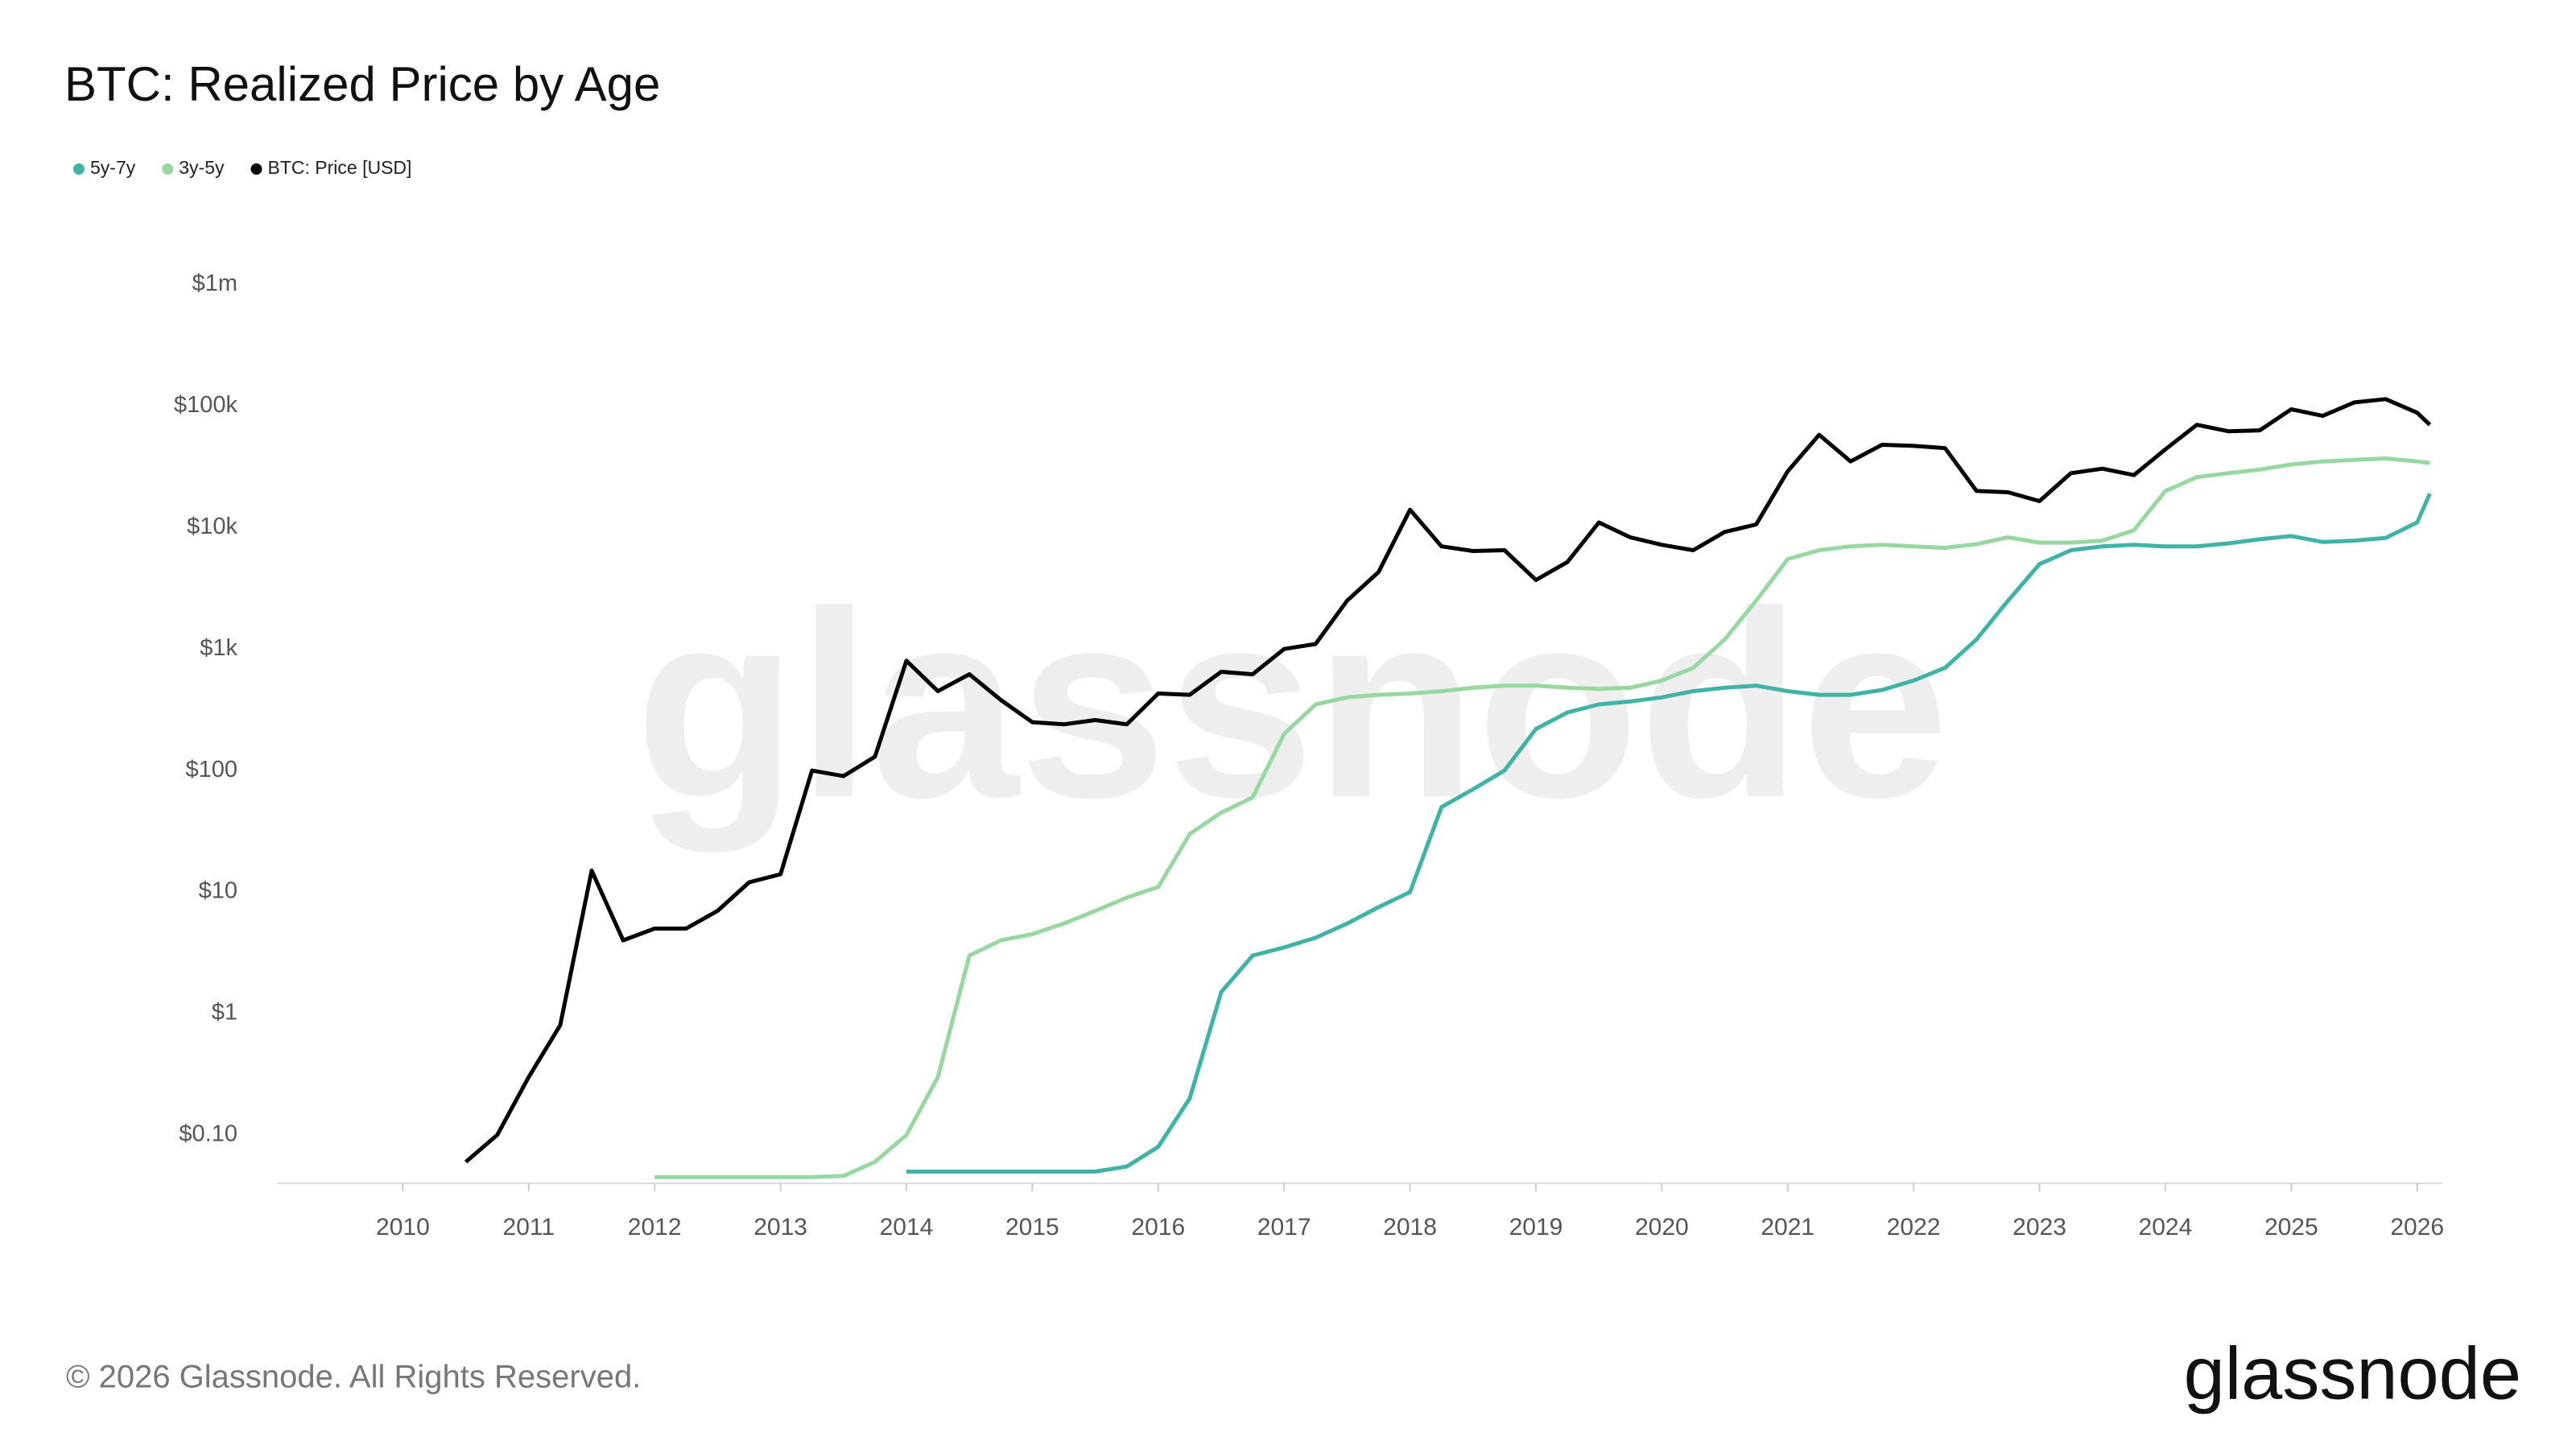 Image resolution: width=2576 pixels, height=1449 pixels. Describe the element at coordinates (353, 1377) in the screenshot. I see `copyright: © 2026 Glassnode. All Rights Reserved.` at that location.